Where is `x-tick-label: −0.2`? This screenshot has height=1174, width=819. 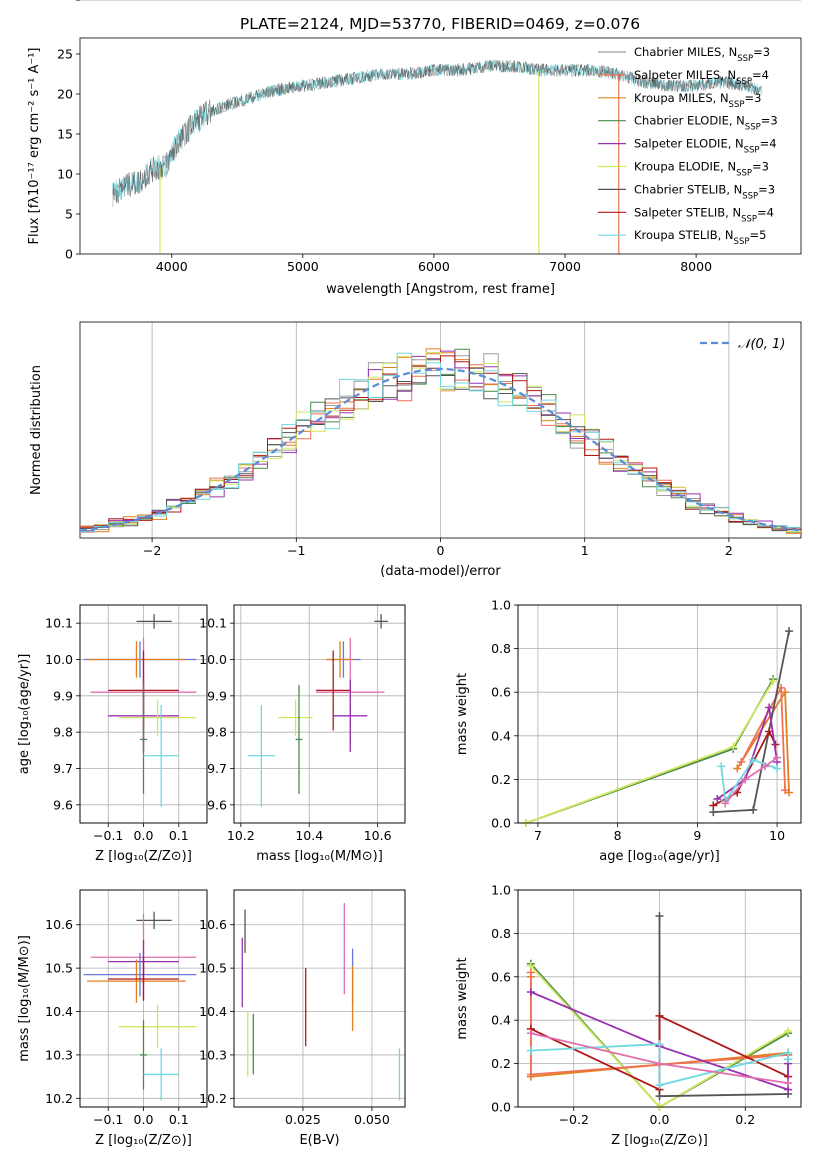
x-tick-label: −0.2 is located at coordinates (574, 1119).